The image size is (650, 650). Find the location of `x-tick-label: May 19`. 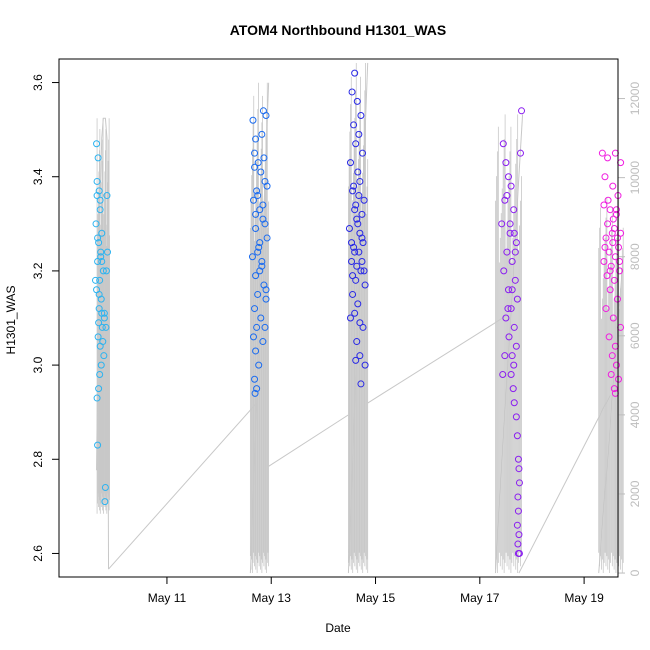

x-tick-label: May 19 is located at coordinates (584, 598).